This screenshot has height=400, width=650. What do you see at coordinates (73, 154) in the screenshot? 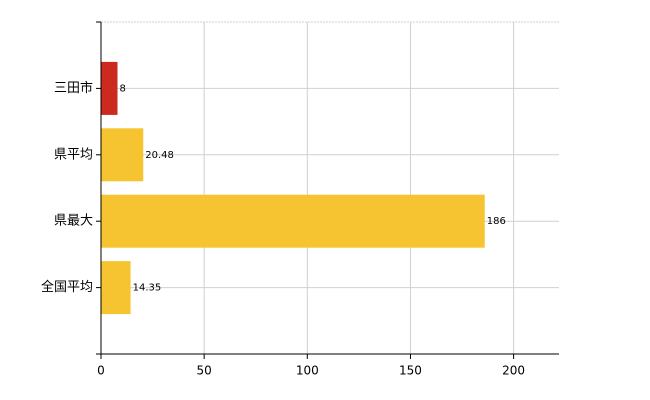
I see `y-tick-label: 県平均` at bounding box center [73, 154].